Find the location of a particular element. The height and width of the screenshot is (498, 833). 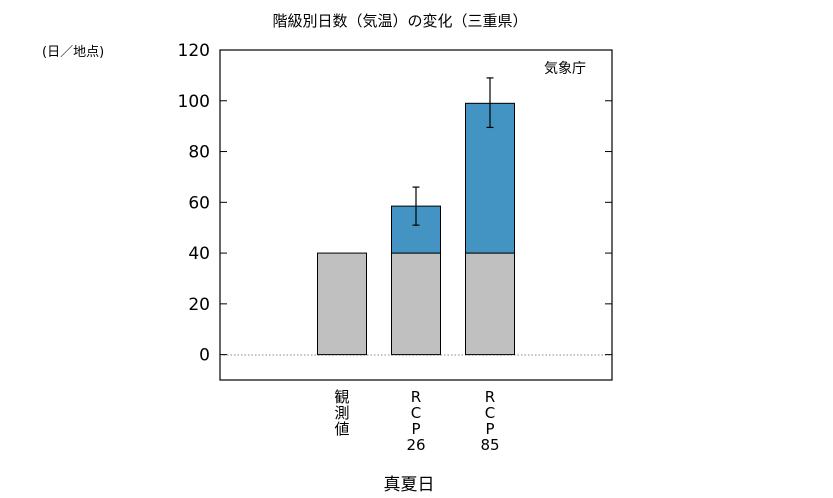

bars is located at coordinates (416, 229).